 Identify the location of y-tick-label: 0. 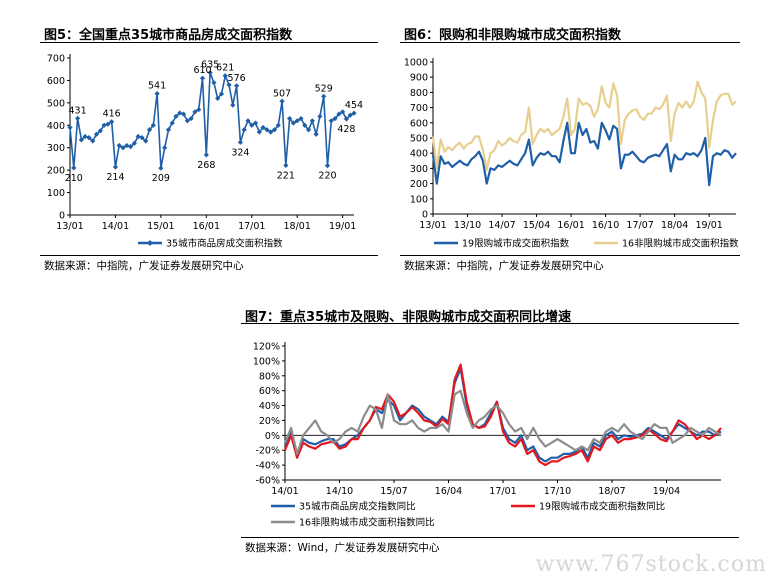
(62, 216).